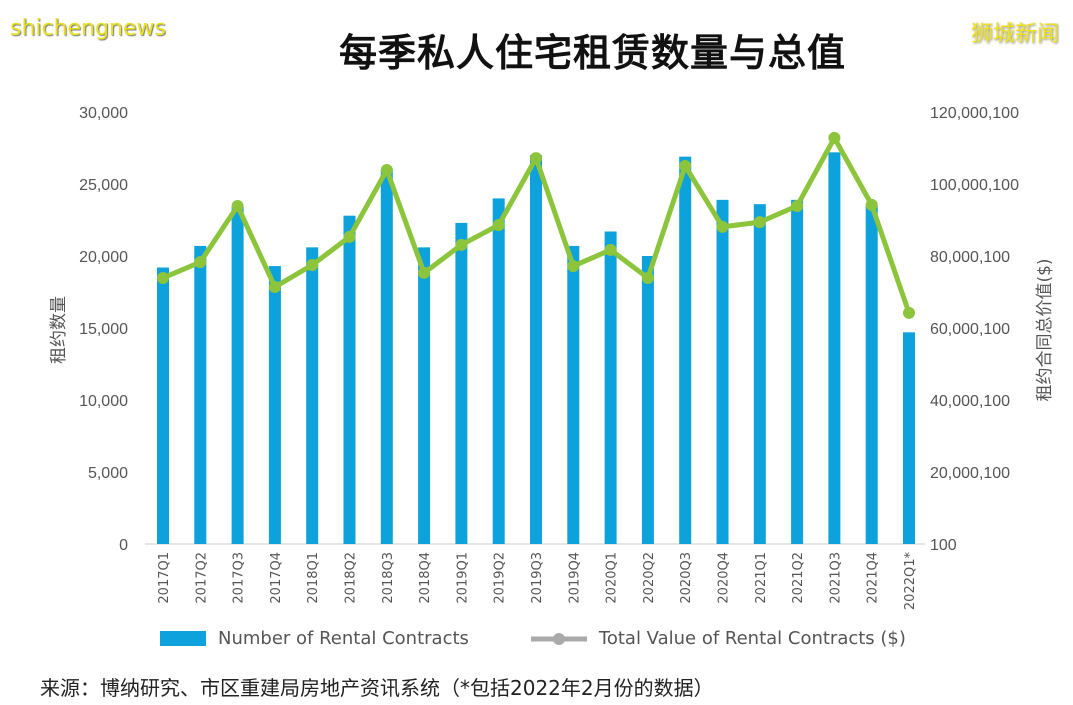 This screenshot has height=705, width=1073. What do you see at coordinates (164, 578) in the screenshot?
I see `x-tick-label: 2017Q1` at bounding box center [164, 578].